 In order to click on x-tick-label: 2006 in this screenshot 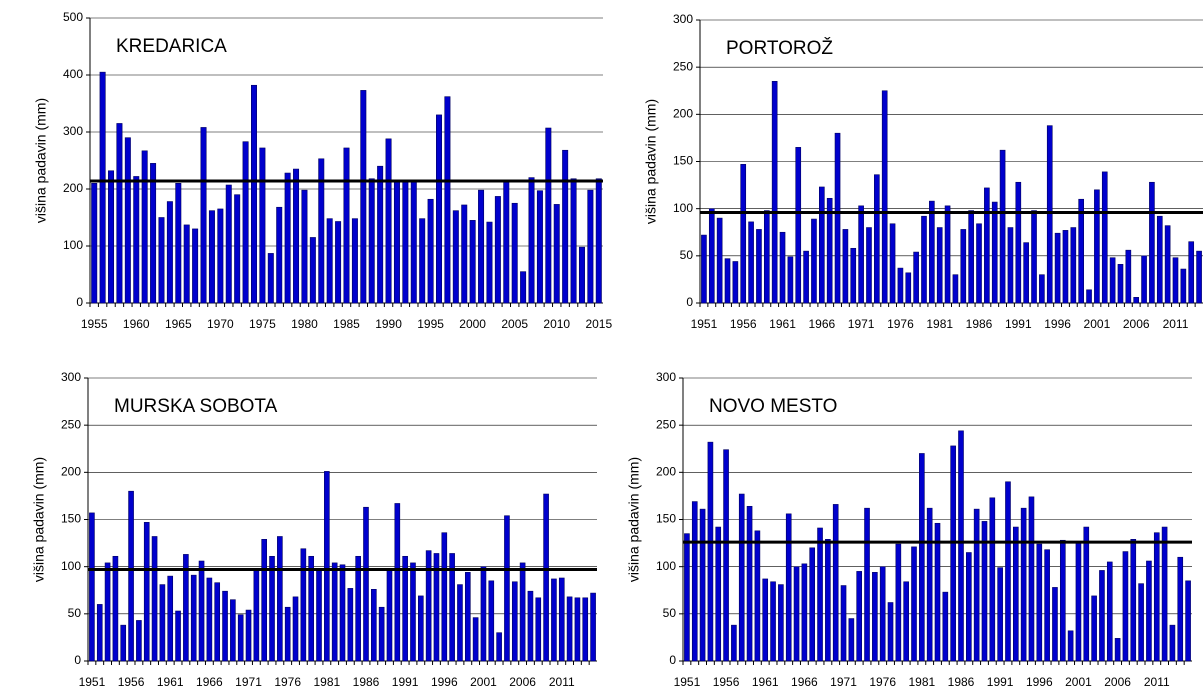, I will do `click(522, 682)`.